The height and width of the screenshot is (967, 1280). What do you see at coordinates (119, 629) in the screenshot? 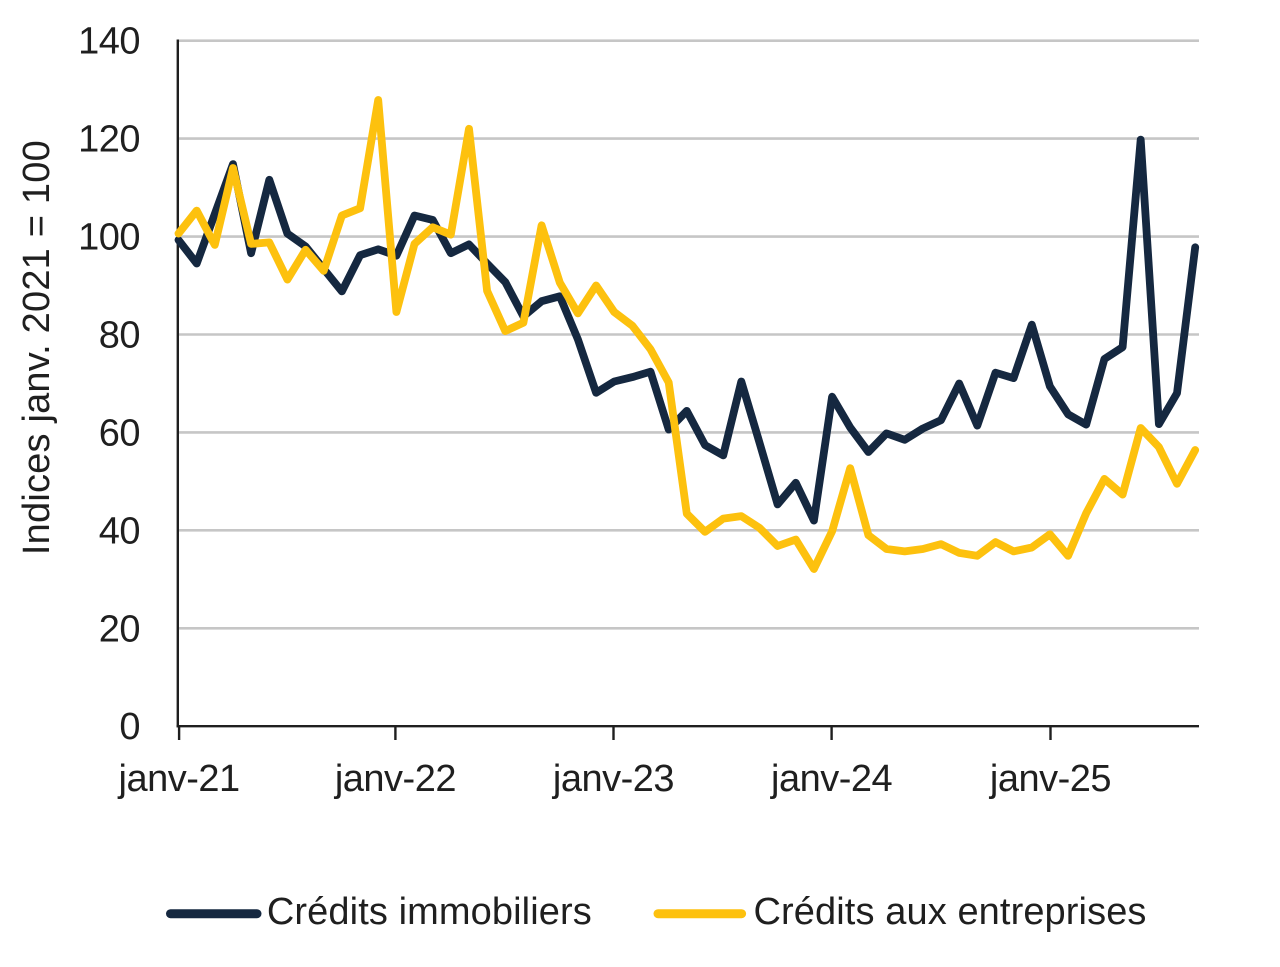
I see `svg-text: 20` at bounding box center [119, 629].